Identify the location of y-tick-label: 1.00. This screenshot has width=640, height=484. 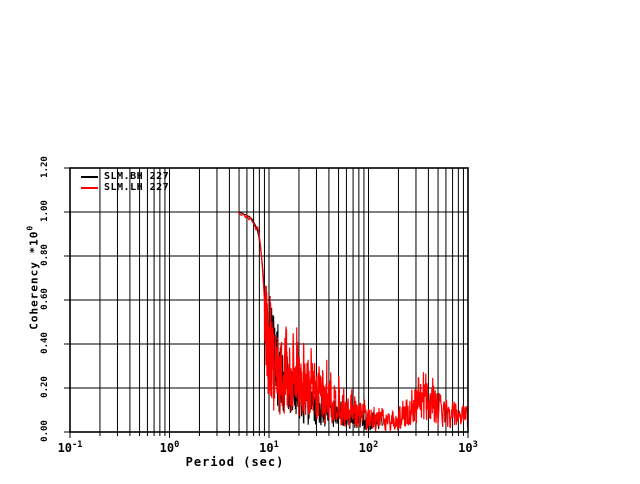
(45, 211).